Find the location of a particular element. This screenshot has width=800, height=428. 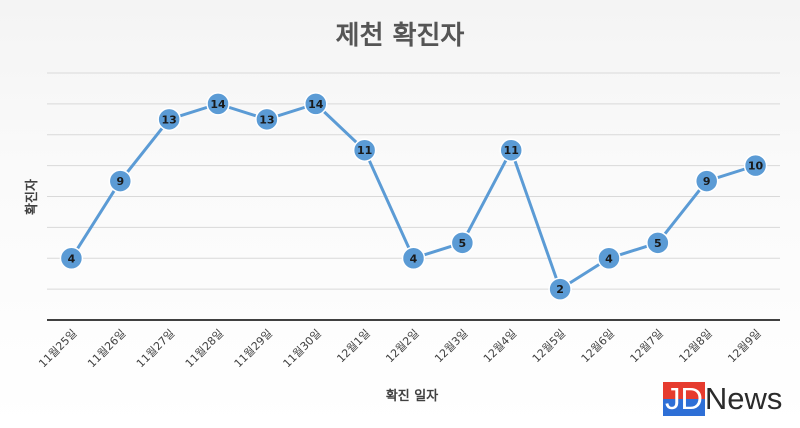

logo-news: News is located at coordinates (743, 398).